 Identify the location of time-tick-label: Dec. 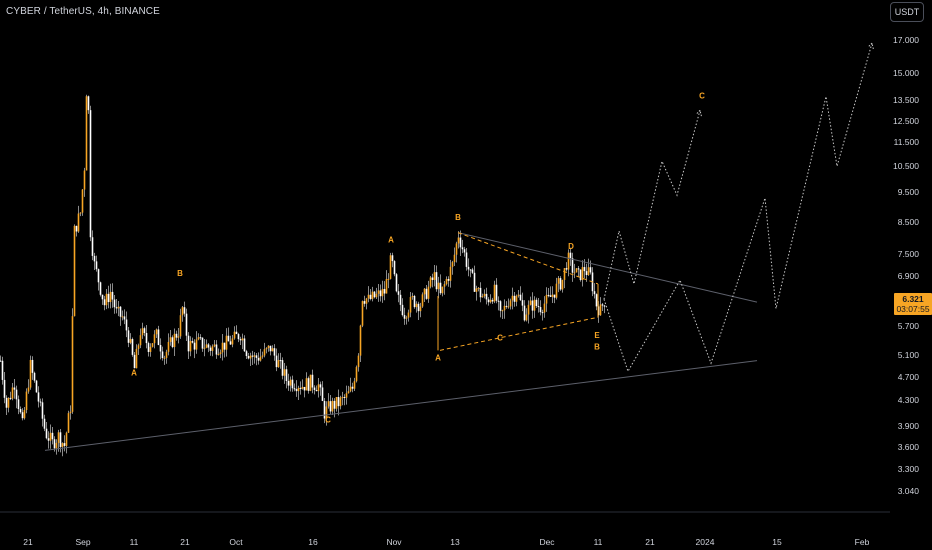
(547, 542).